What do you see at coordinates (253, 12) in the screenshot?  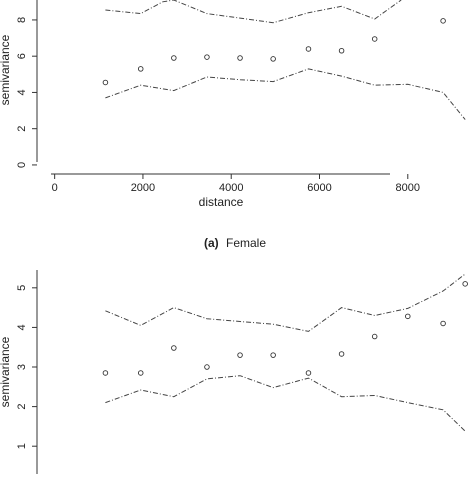 I see `panel-a-envelope-upper` at bounding box center [253, 12].